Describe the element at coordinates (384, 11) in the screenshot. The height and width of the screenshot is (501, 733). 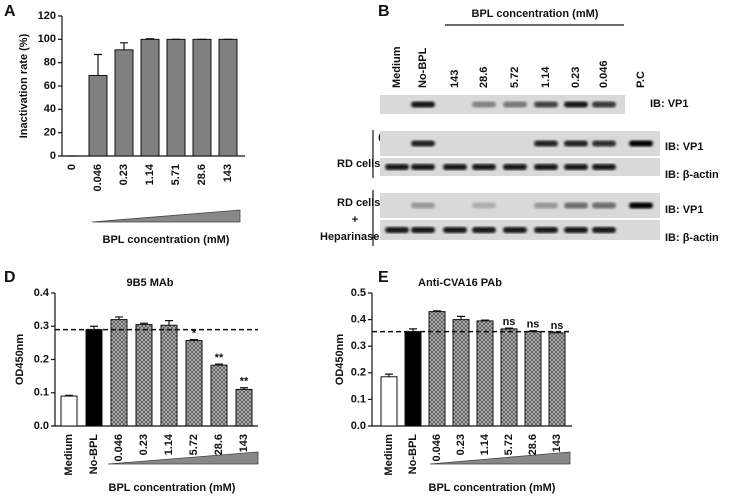
I see `panel-label: B` at that location.